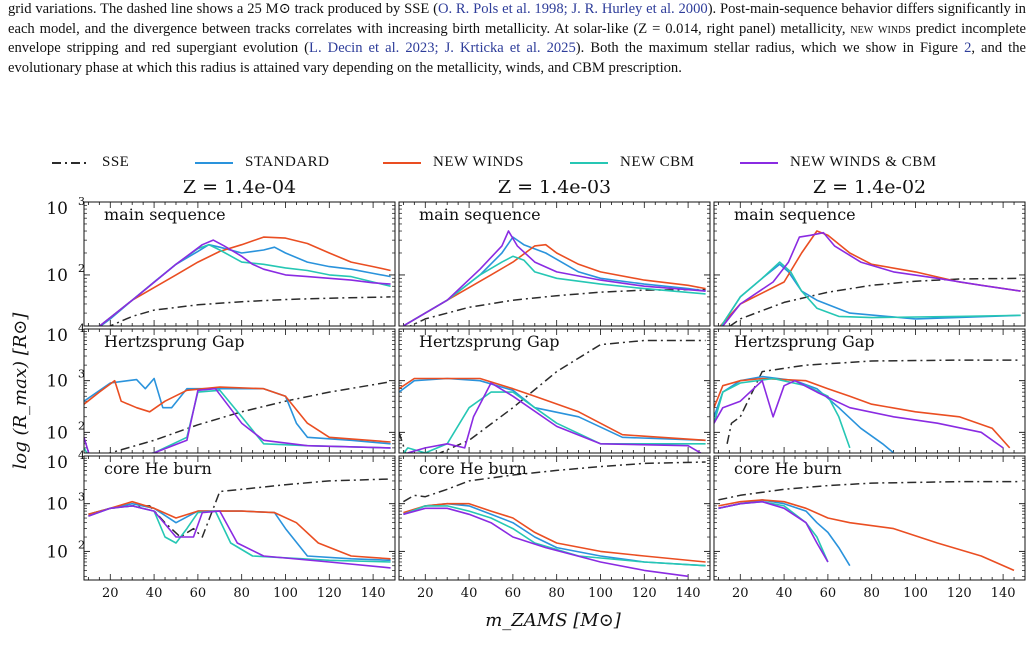 The height and width of the screenshot is (650, 1034). Describe the element at coordinates (554, 189) in the screenshot. I see `column-title-1: Z = 1.4e-03` at that location.